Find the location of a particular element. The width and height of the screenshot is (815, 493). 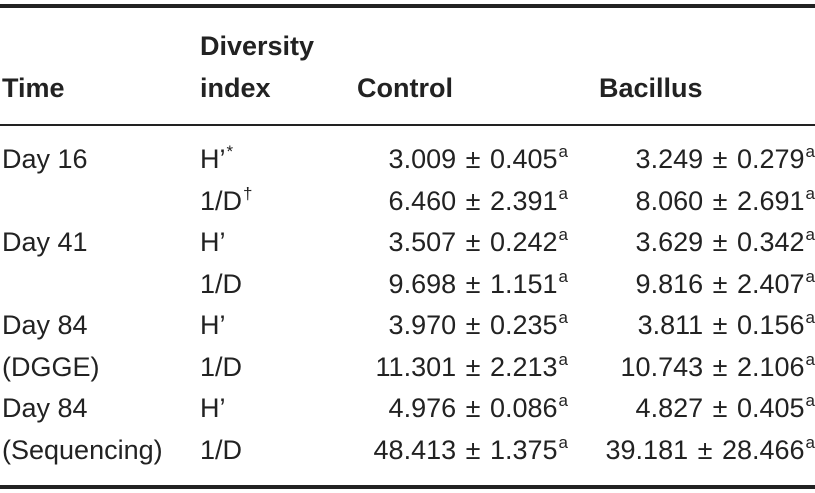

header-diversity-line1: Diversity is located at coordinates (257, 46).